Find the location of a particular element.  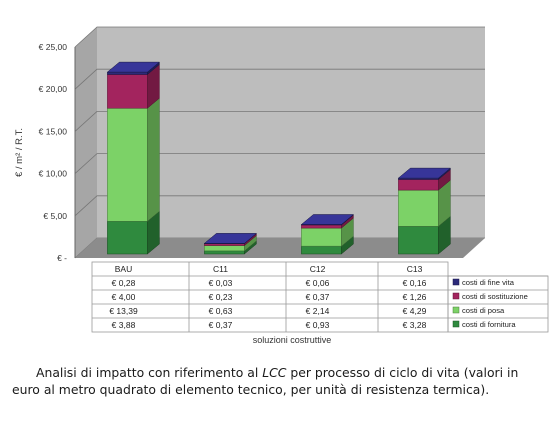

y-tick-labels: € - € 5,00 € 10,00 € 15,00 € 20,00 € 25,00 is located at coordinates (53, 152).